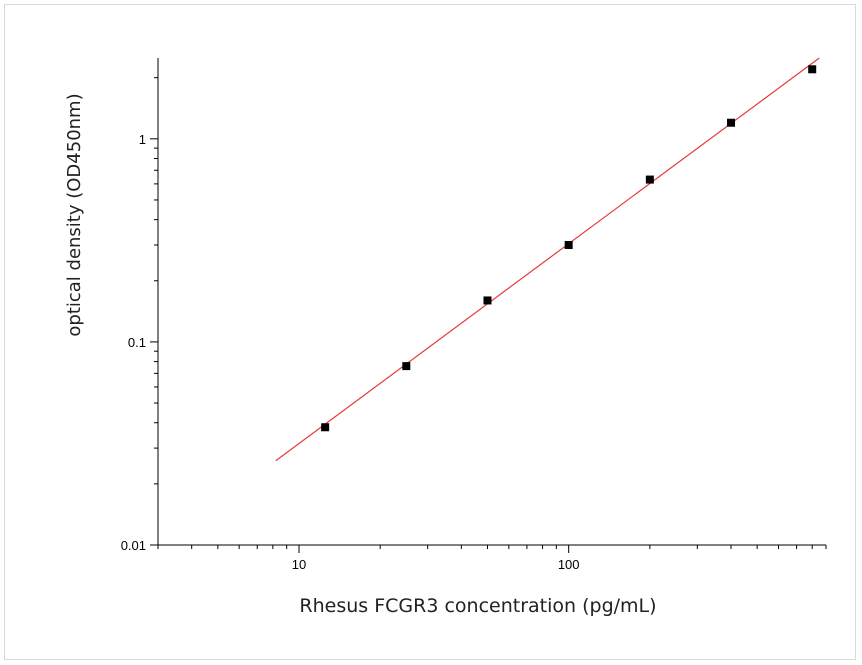 This screenshot has height=665, width=862. Describe the element at coordinates (74, 214) in the screenshot. I see `y-axis-title: optical density (OD450nm)` at that location.